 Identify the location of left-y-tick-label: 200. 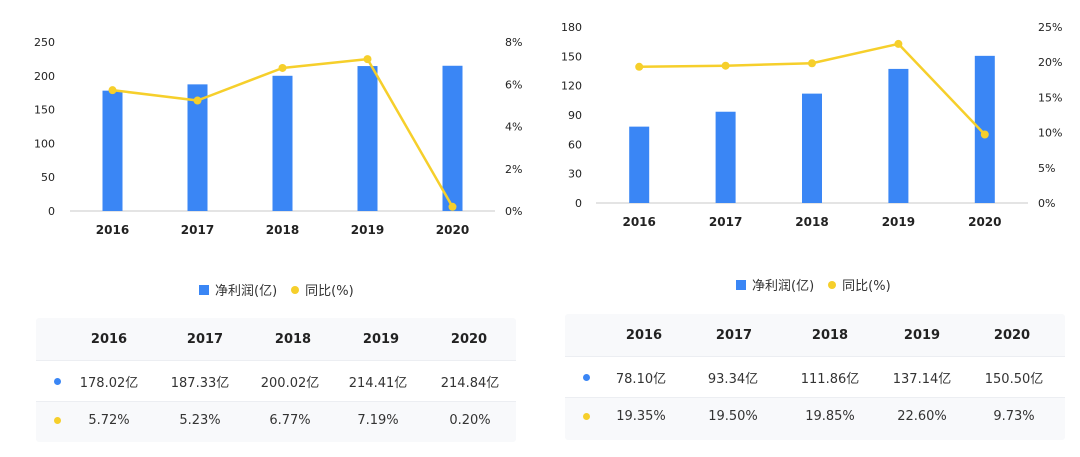
(44, 76).